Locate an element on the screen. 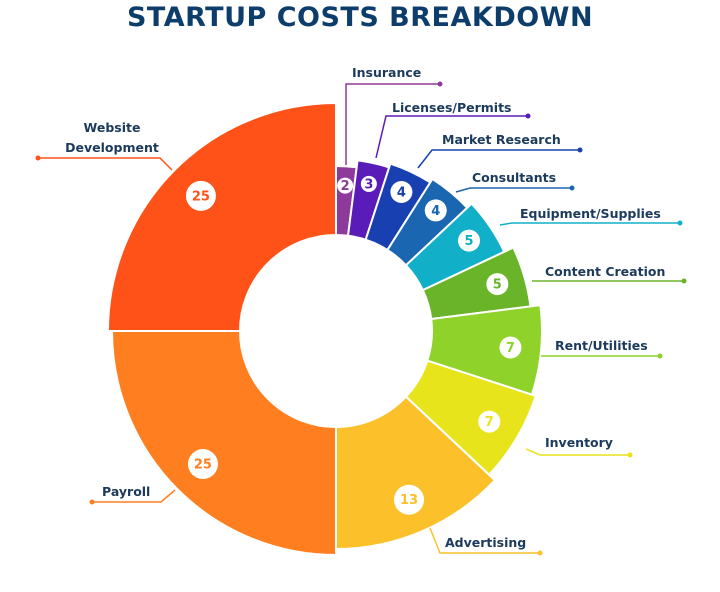  slice-advertising is located at coordinates (416, 473).